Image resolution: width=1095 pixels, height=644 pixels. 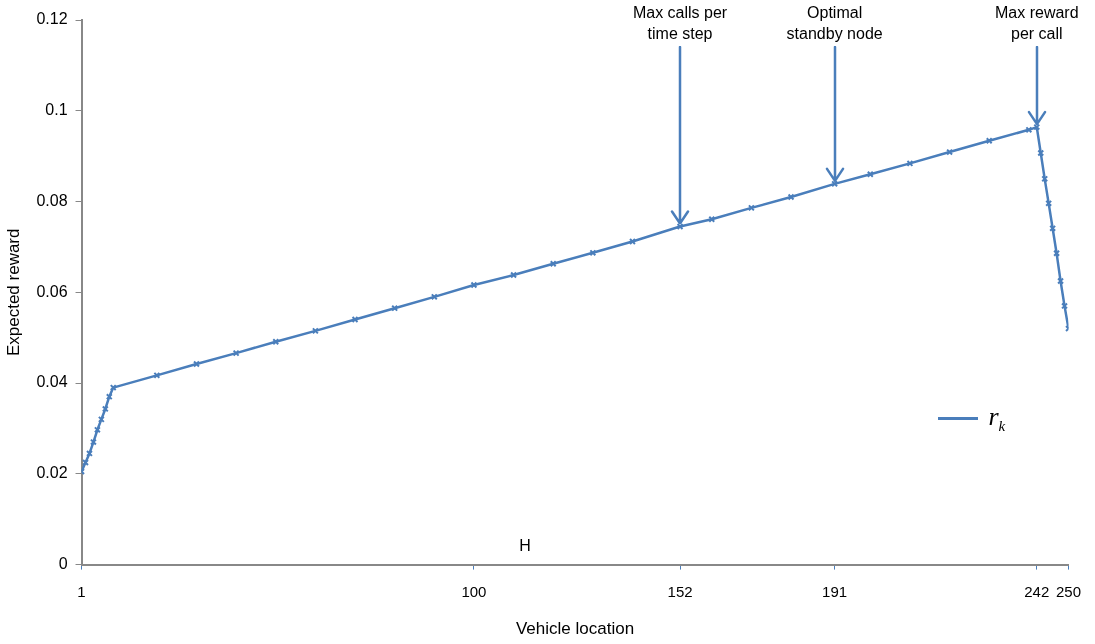 I want to click on annotation: Max reward per call, so click(x=1036, y=23).